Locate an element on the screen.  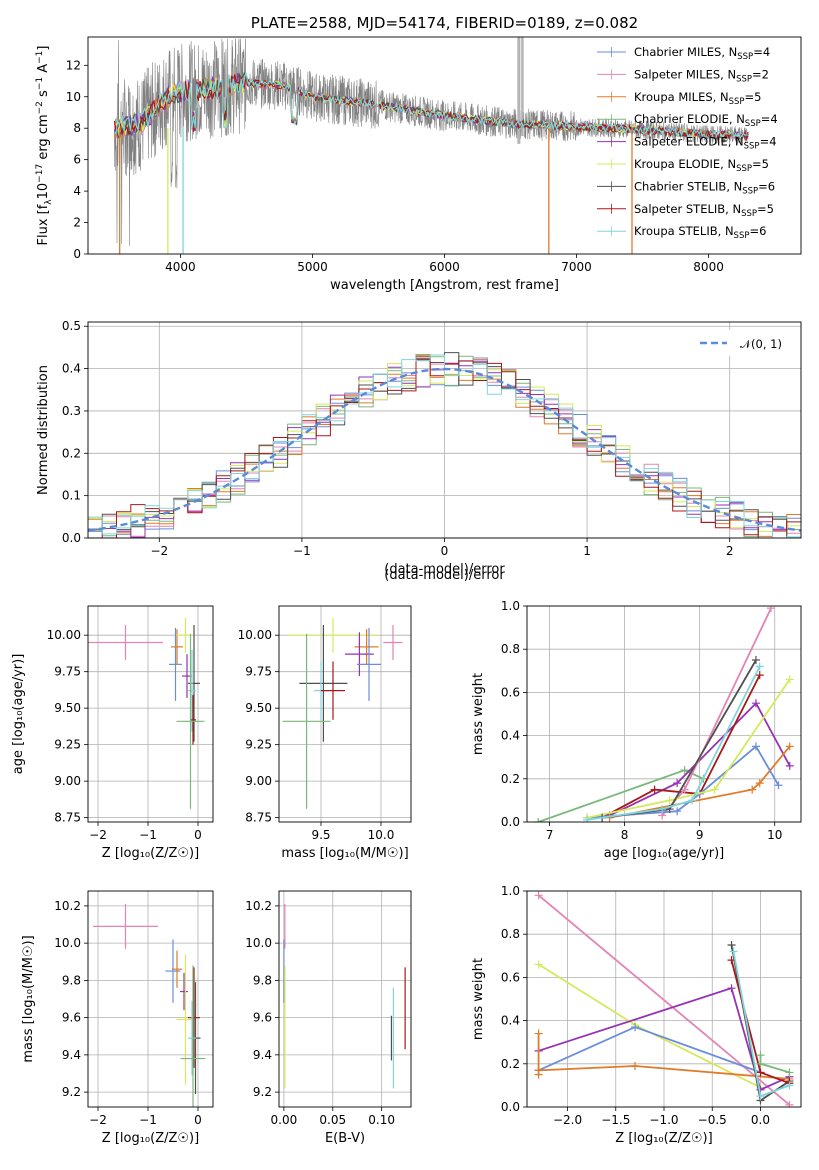
x-axis-label: mass [log₁₀(M/M☉)] is located at coordinates (344, 853).